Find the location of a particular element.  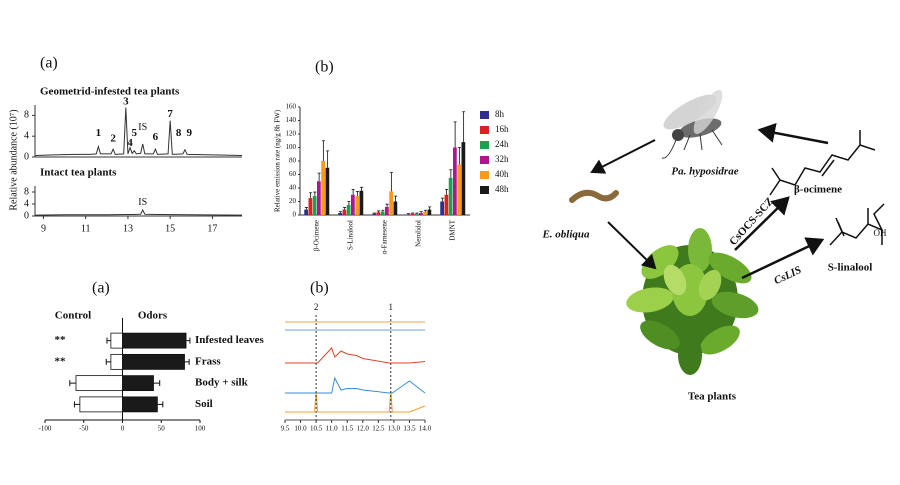

peak-label: 3 is located at coordinates (126, 101).